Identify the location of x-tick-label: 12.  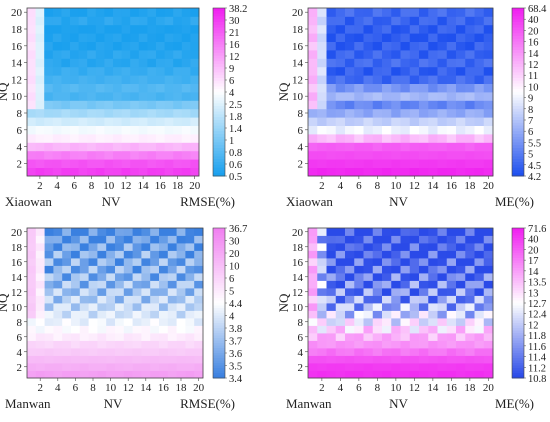
(128, 388).